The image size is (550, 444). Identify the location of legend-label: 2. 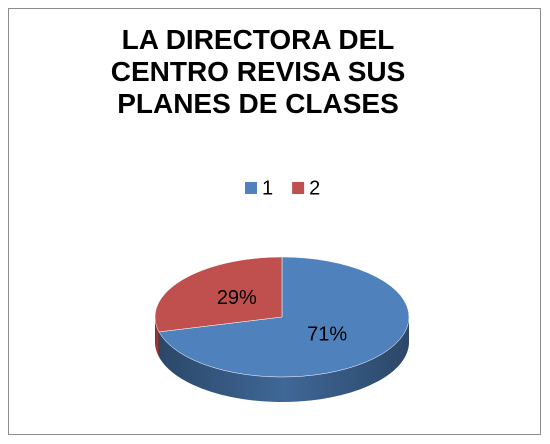
(314, 188).